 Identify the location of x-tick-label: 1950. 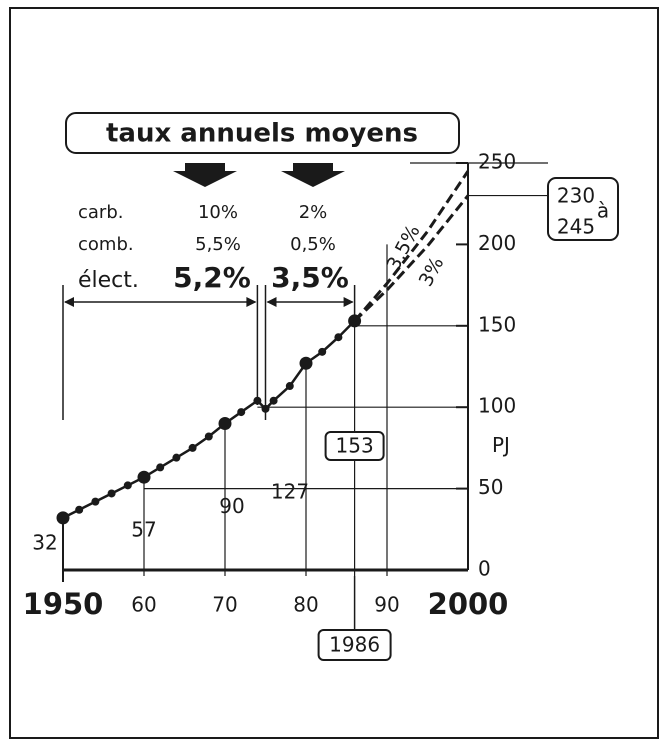
(63, 604).